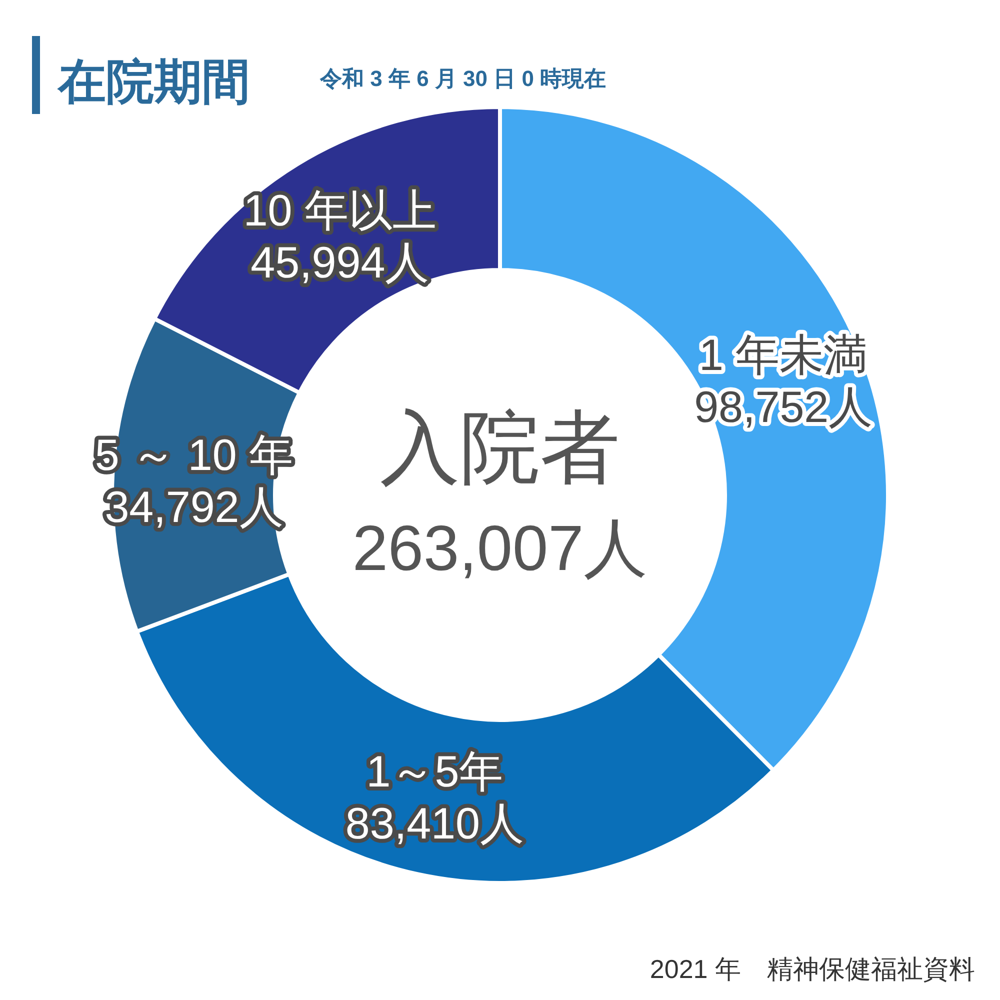  What do you see at coordinates (500, 548) in the screenshot?
I see `text: 263,007人` at bounding box center [500, 548].